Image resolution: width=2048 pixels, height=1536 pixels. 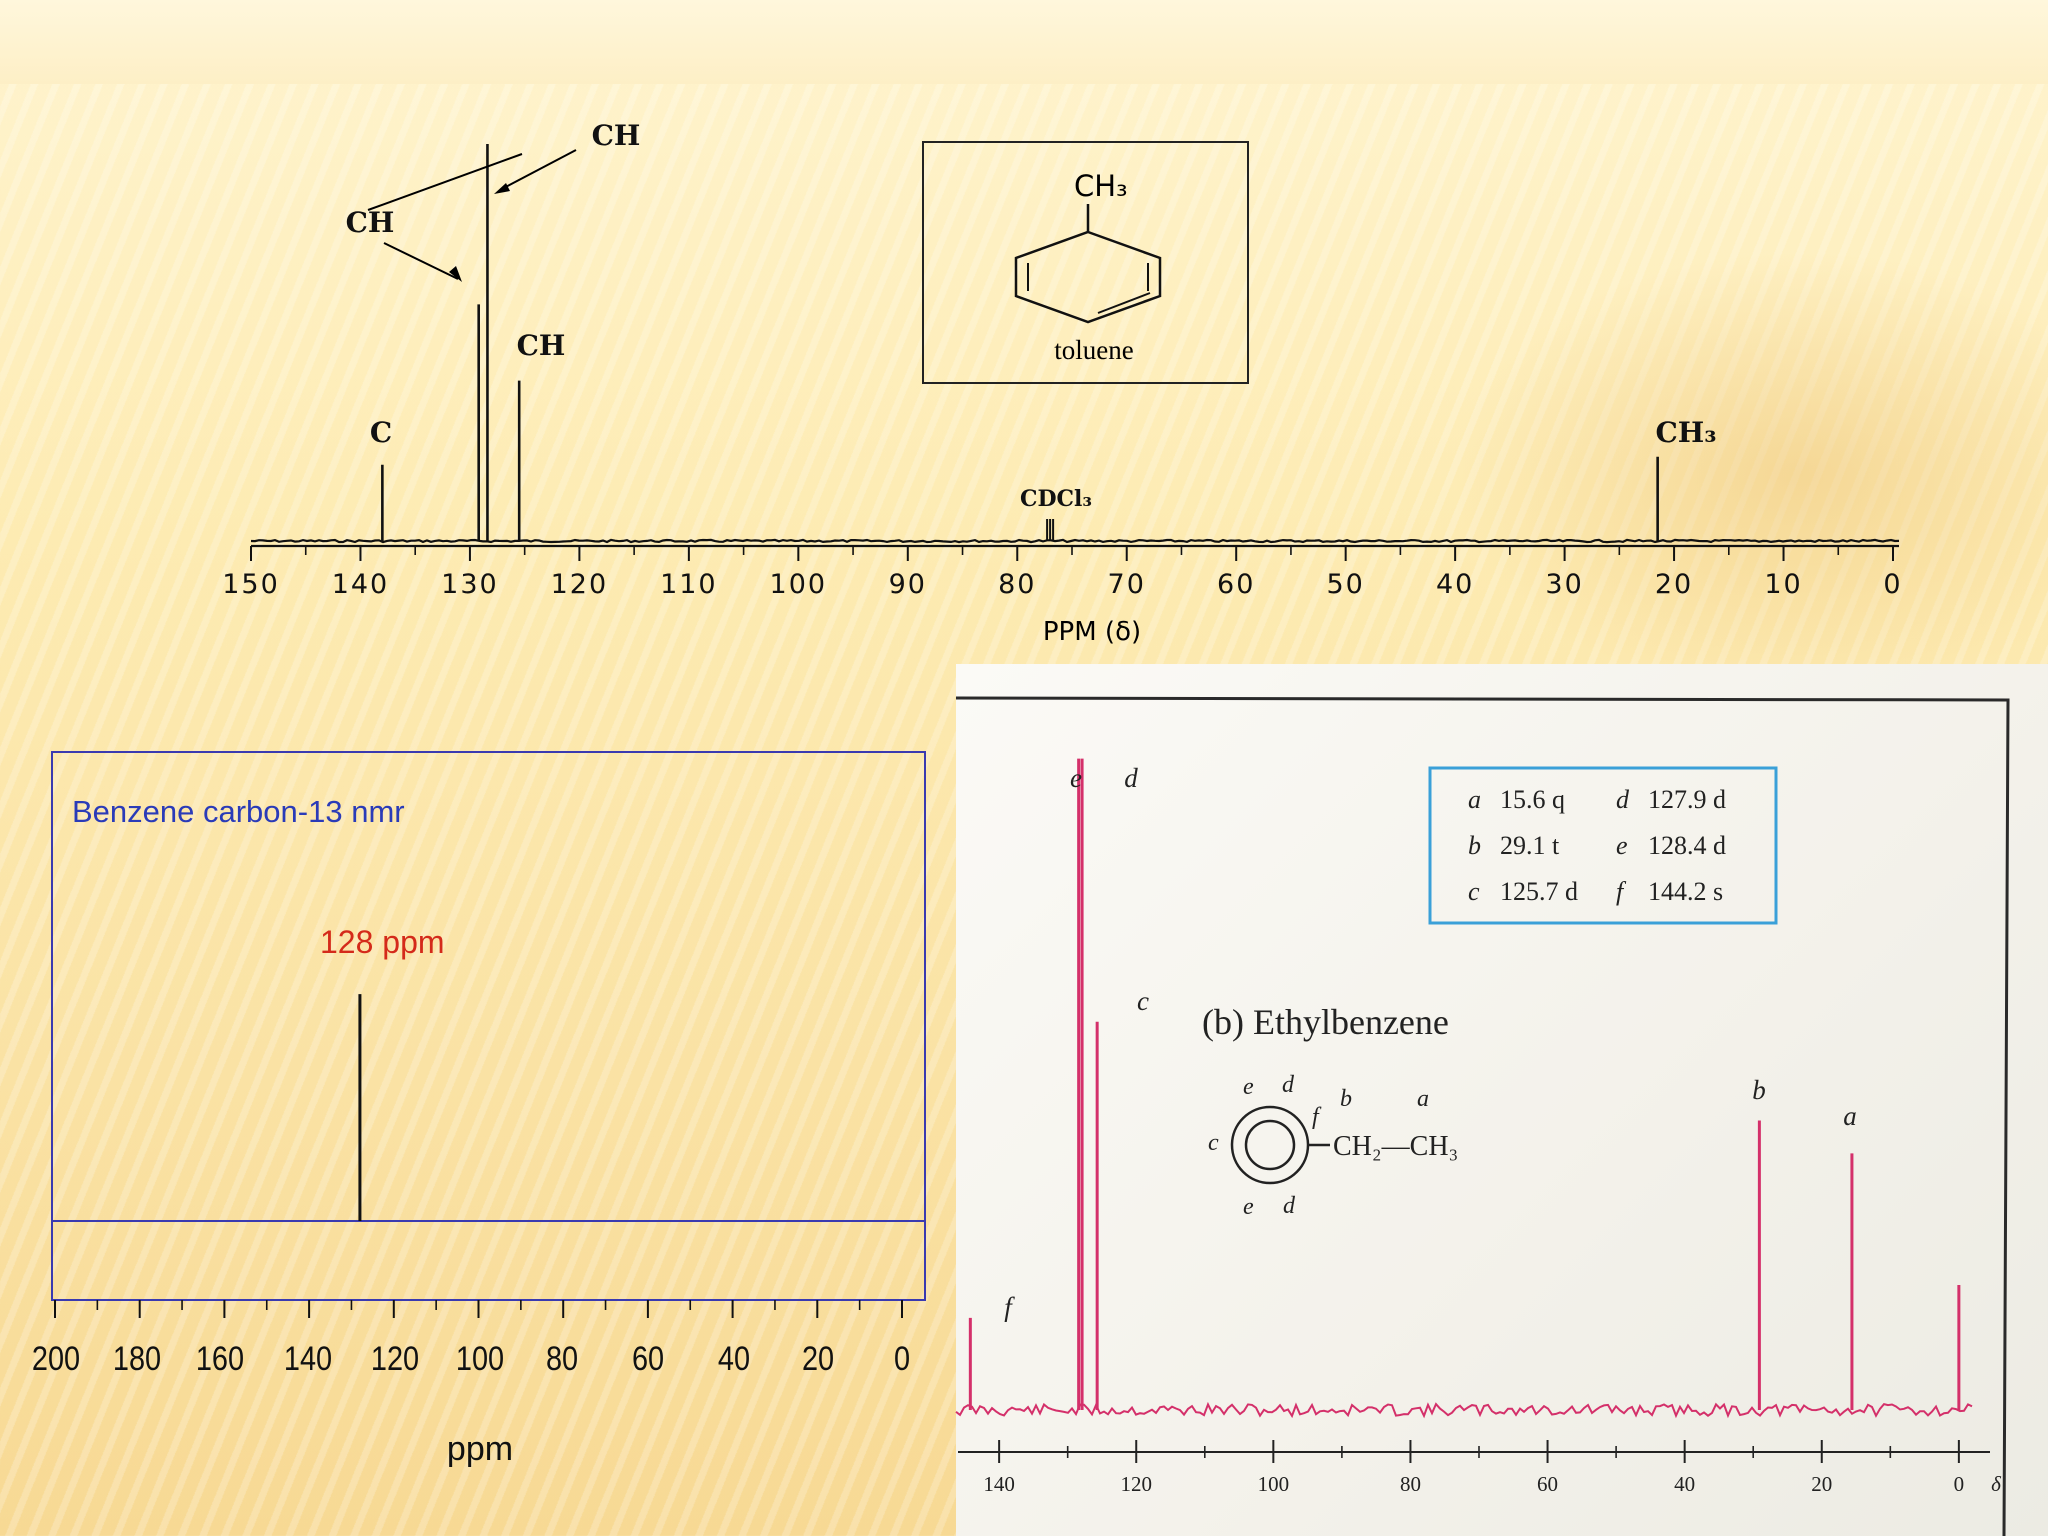 I want to click on toluene-tick-label-13: 20, so click(x=1674, y=584).